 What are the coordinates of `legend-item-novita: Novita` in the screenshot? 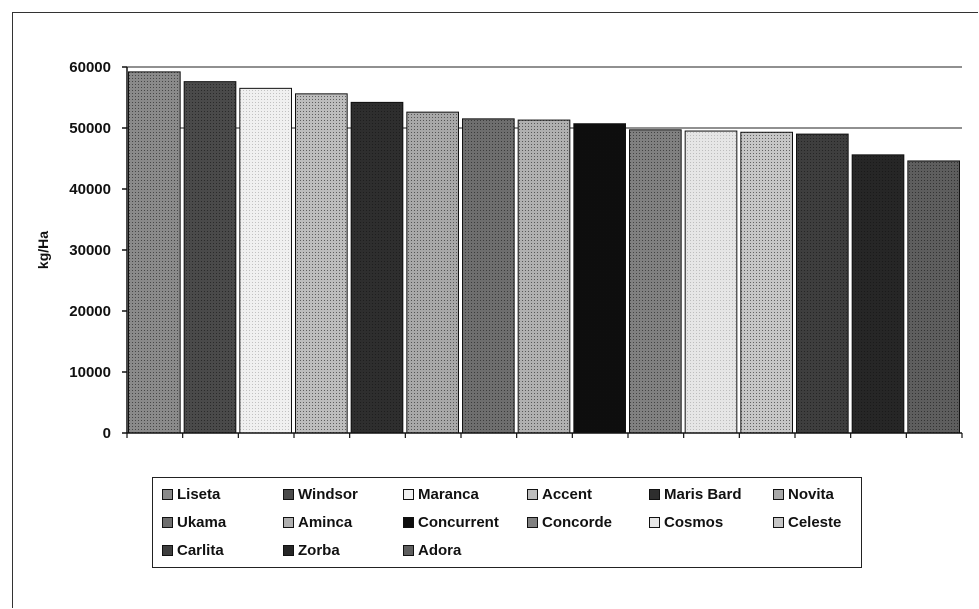 It's located at (803, 494).